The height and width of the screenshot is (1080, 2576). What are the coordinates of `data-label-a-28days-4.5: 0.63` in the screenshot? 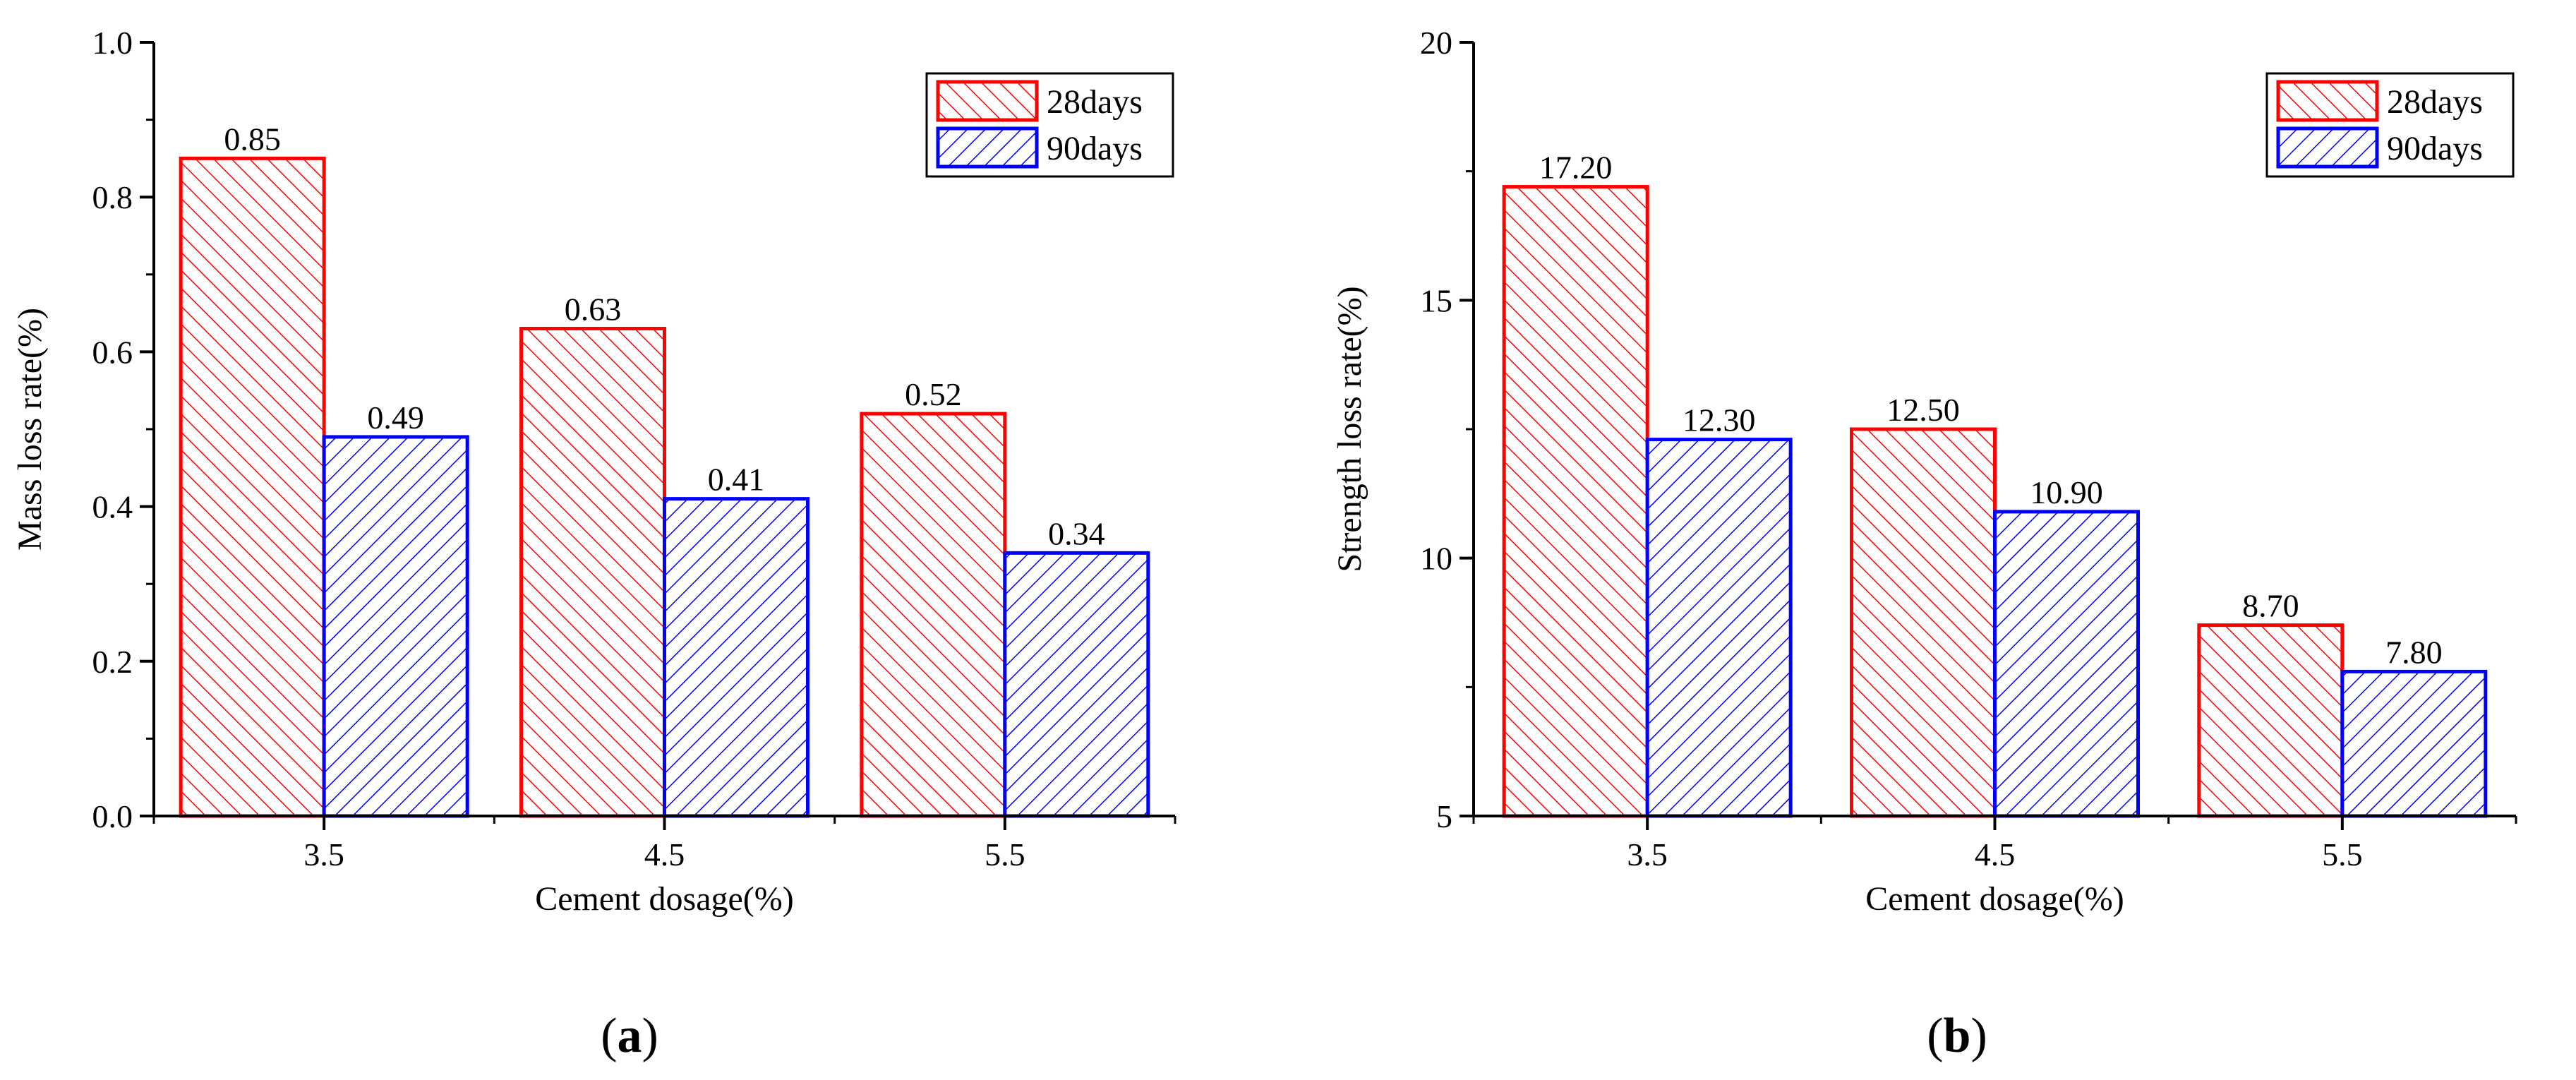 It's located at (593, 310).